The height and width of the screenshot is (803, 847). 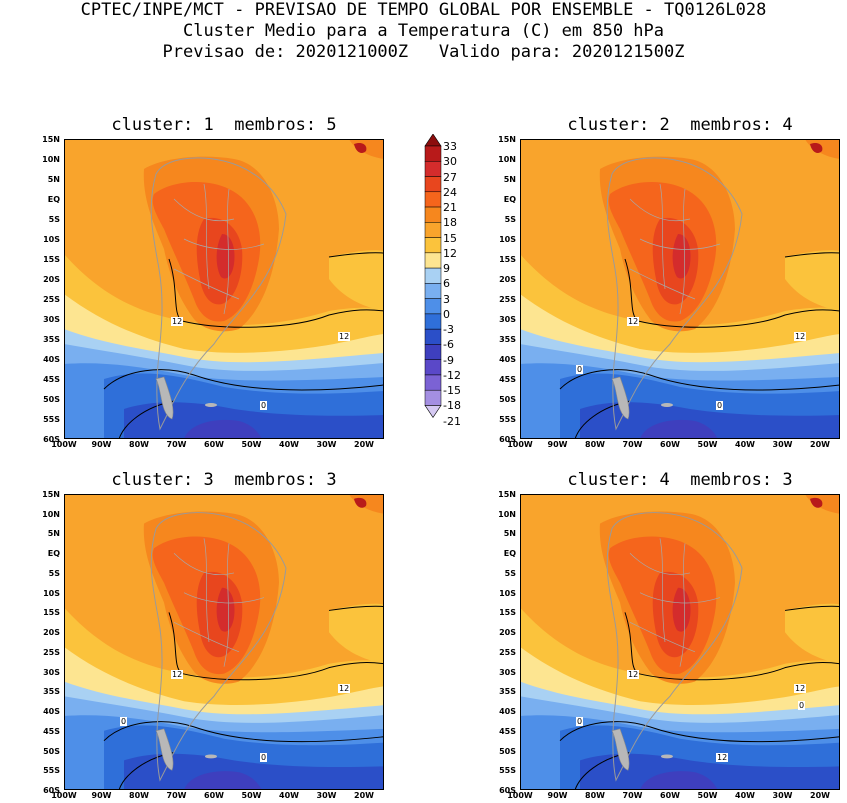 What do you see at coordinates (680, 642) in the screenshot?
I see `map-panel-4: 12 12 12 0 0` at bounding box center [680, 642].